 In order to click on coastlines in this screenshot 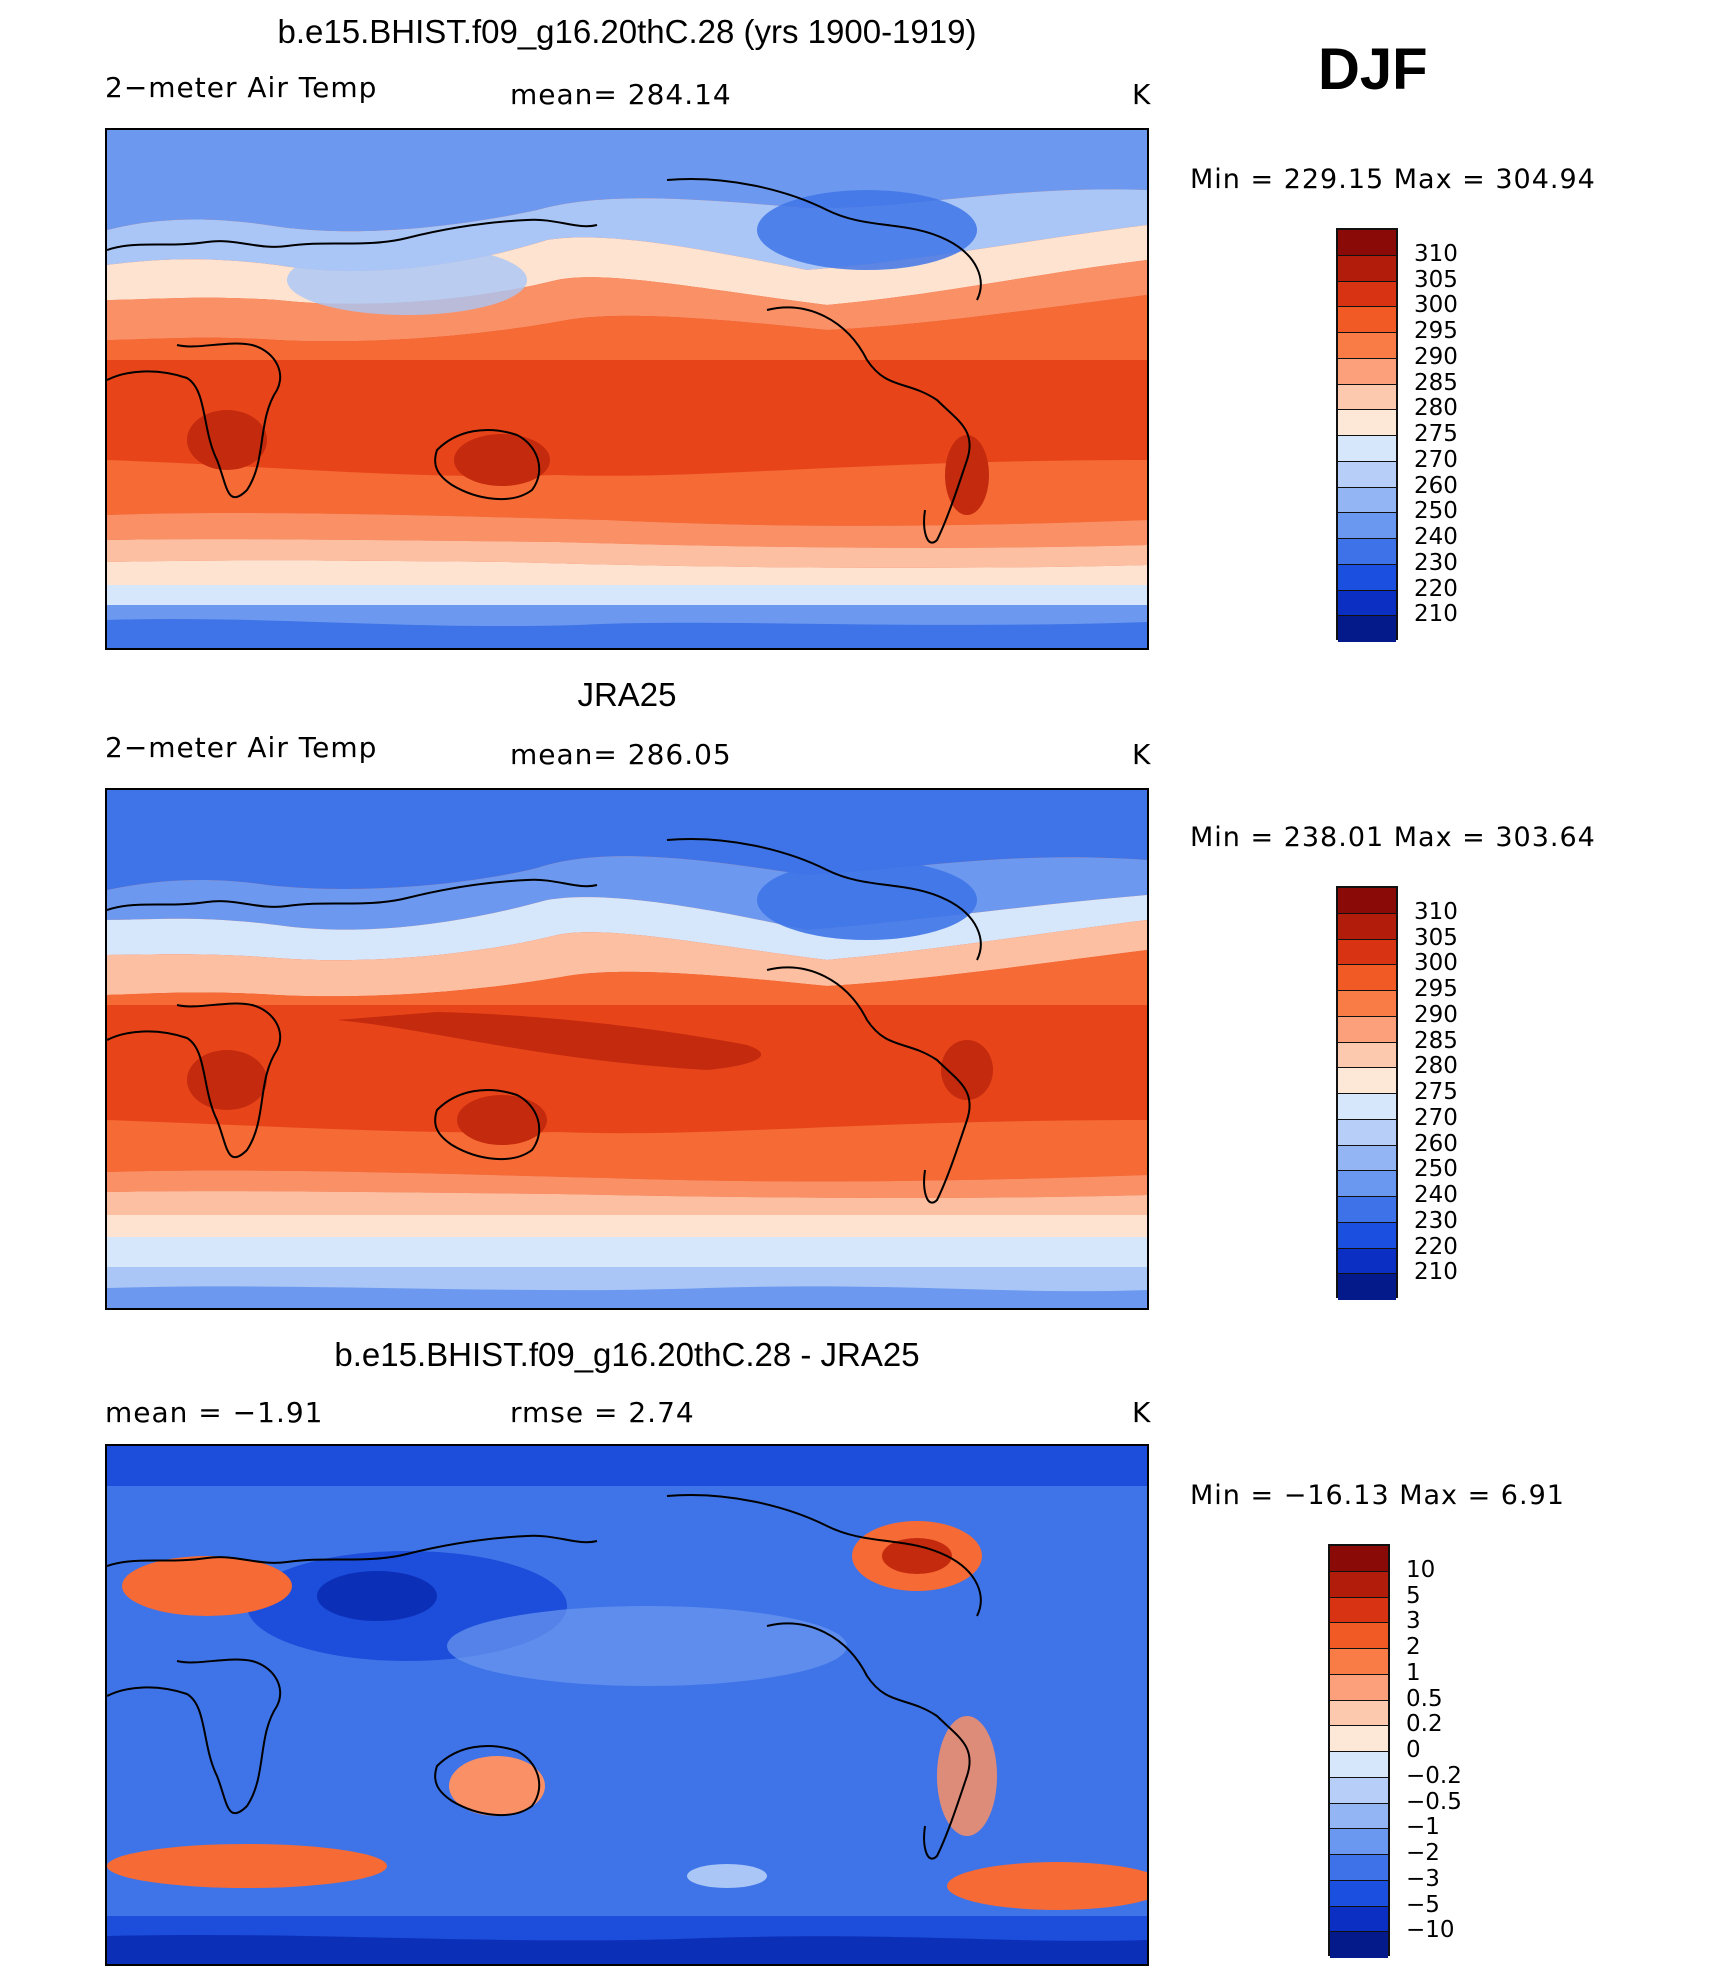, I will do `click(544, 1021)`.